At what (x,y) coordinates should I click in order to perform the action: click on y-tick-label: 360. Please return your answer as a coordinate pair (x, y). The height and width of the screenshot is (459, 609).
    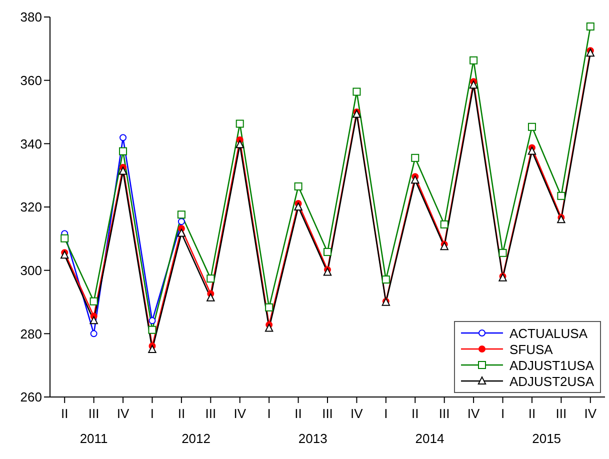
    Looking at the image, I should click on (31, 80).